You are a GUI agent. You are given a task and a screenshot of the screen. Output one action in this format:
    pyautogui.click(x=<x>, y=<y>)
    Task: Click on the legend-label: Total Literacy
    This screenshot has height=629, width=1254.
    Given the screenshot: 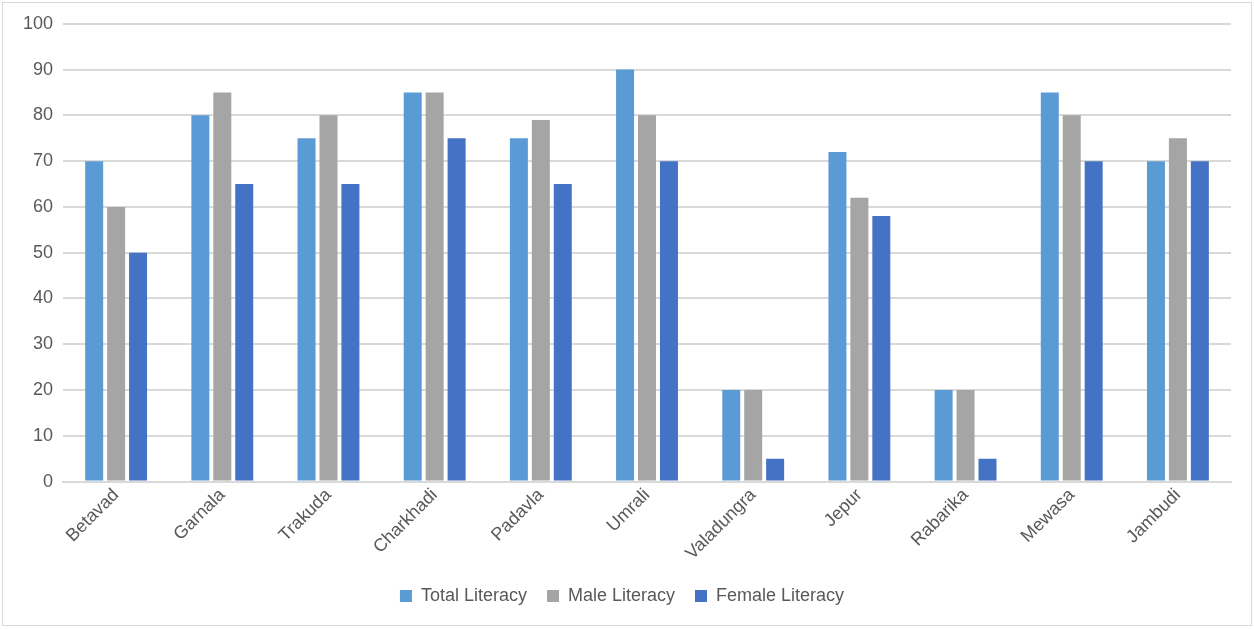 What is the action you would take?
    pyautogui.click(x=473, y=594)
    